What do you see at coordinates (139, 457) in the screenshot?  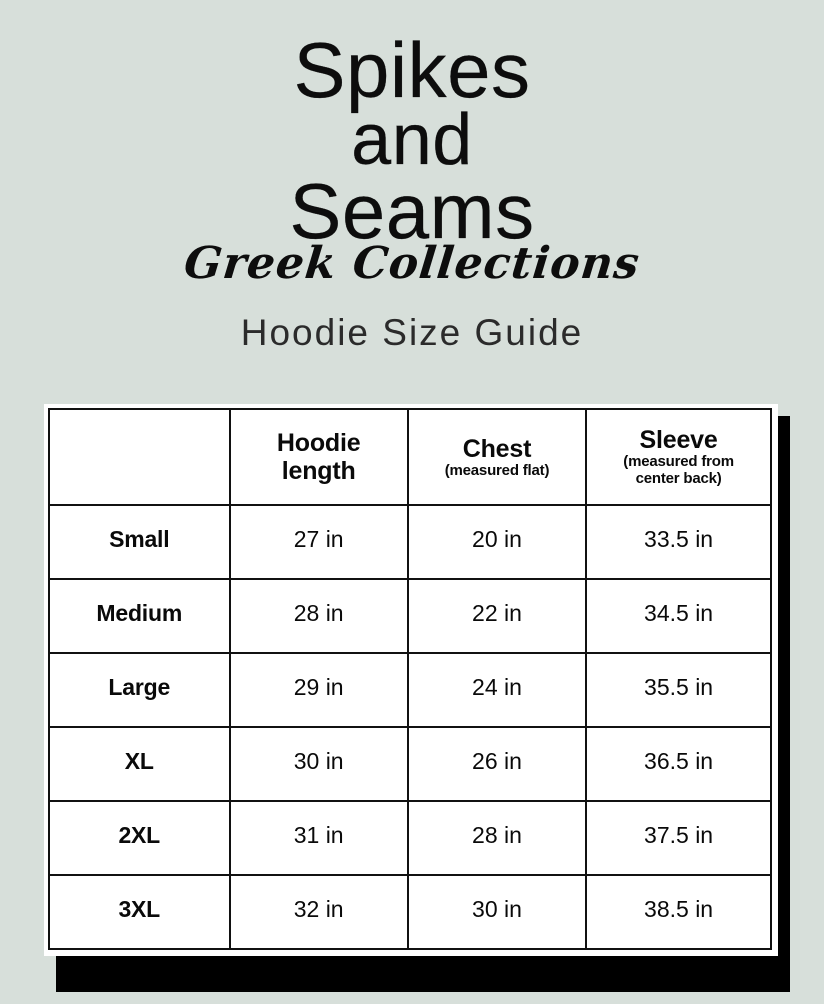 I see `header-size-blank` at bounding box center [139, 457].